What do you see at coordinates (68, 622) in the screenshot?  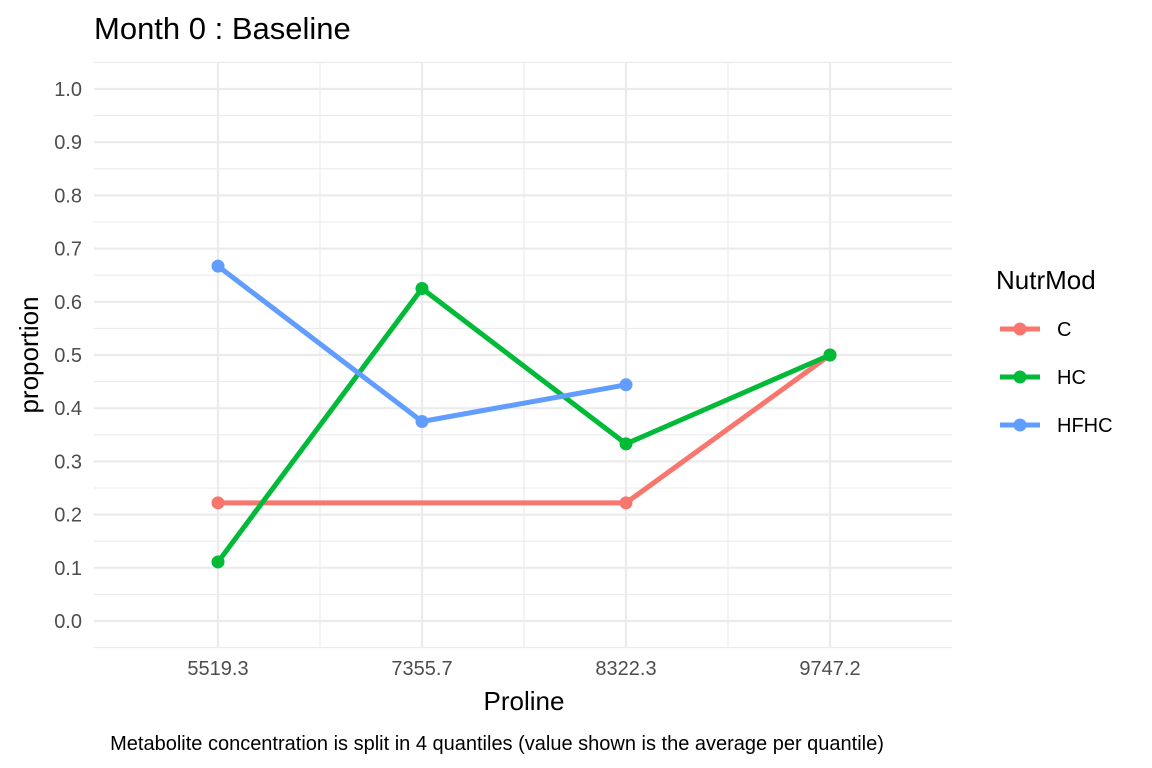 I see `y-tick-label: 0.0` at bounding box center [68, 622].